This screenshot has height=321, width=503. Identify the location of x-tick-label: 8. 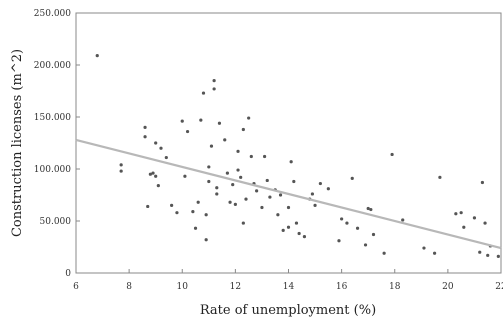
(129, 287).